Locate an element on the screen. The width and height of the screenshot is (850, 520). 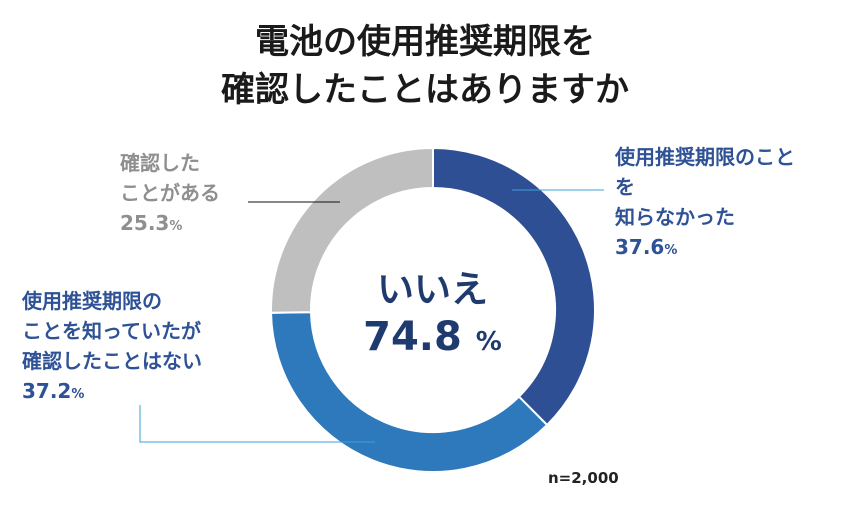
center-value-unit: % is located at coordinates (488, 342).